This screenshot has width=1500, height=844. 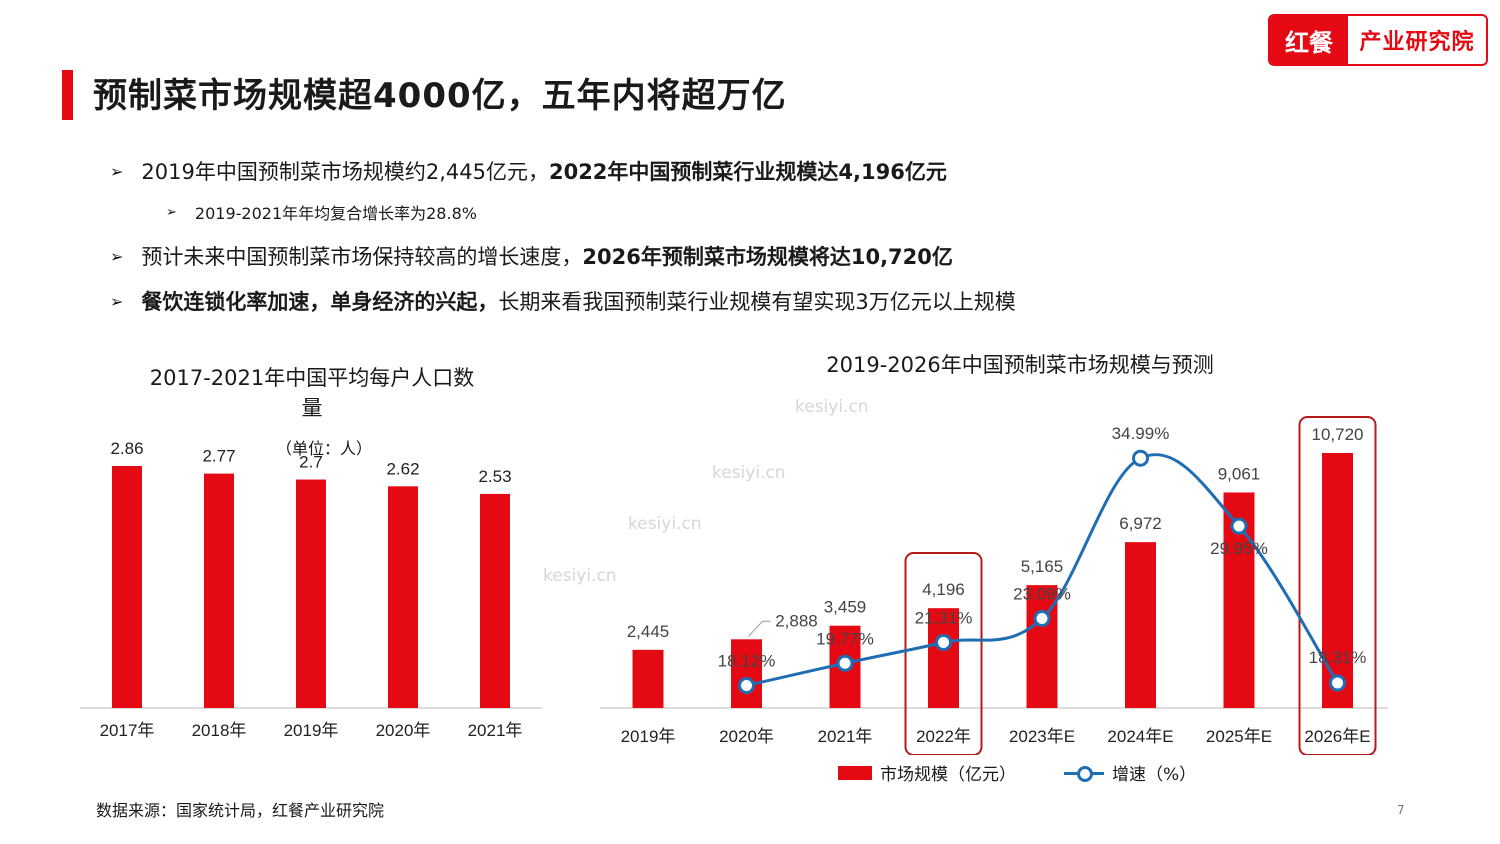 I want to click on growth-data-label: 29.95%, so click(x=1239, y=548).